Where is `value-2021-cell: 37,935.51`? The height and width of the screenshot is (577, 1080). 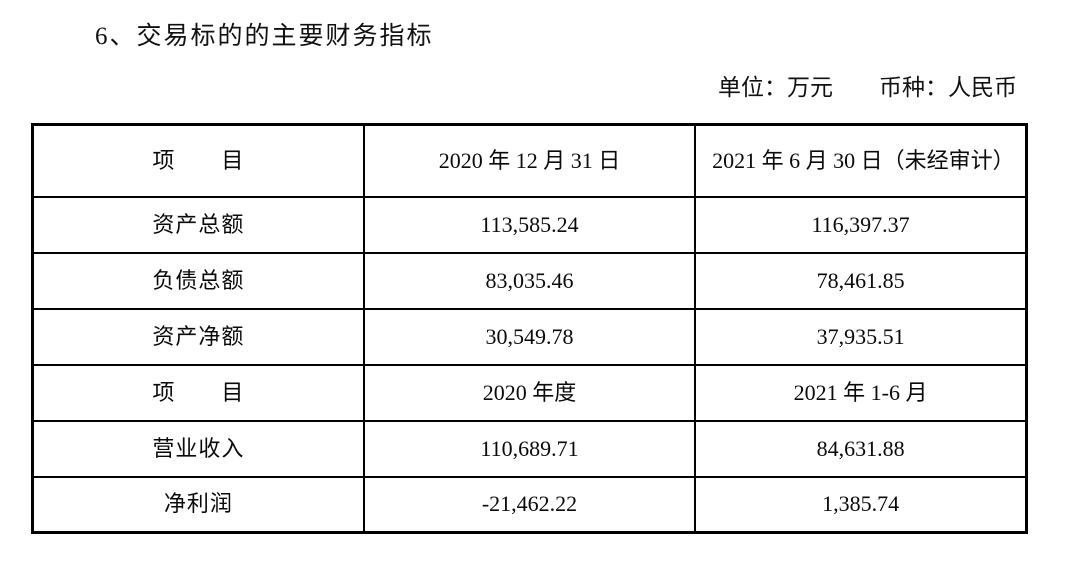 value-2021-cell: 37,935.51 is located at coordinates (861, 336).